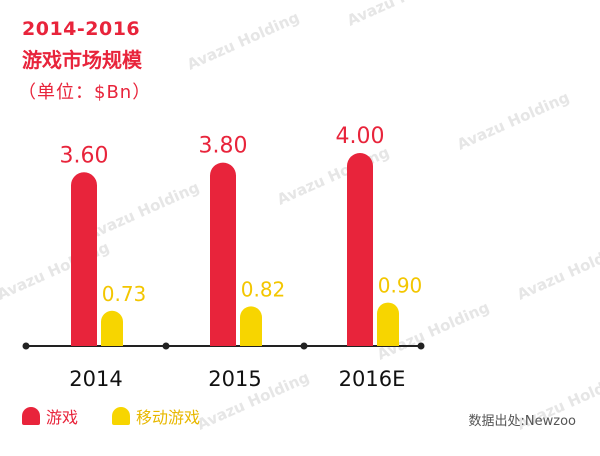 This screenshot has height=456, width=600. Describe the element at coordinates (522, 421) in the screenshot. I see `source-note: 数据出处:Newzoo` at that location.